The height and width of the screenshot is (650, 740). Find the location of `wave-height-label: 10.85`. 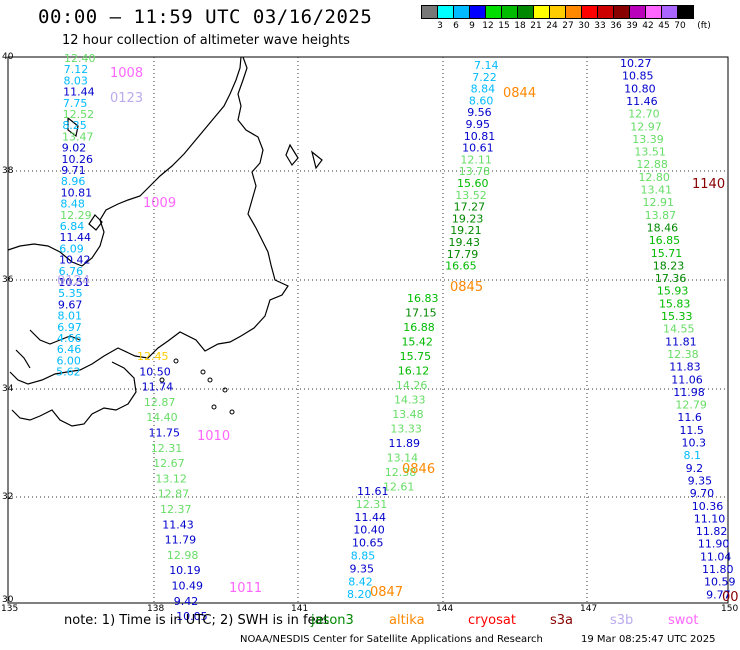

wave-height-label: 10.85 is located at coordinates (638, 76).